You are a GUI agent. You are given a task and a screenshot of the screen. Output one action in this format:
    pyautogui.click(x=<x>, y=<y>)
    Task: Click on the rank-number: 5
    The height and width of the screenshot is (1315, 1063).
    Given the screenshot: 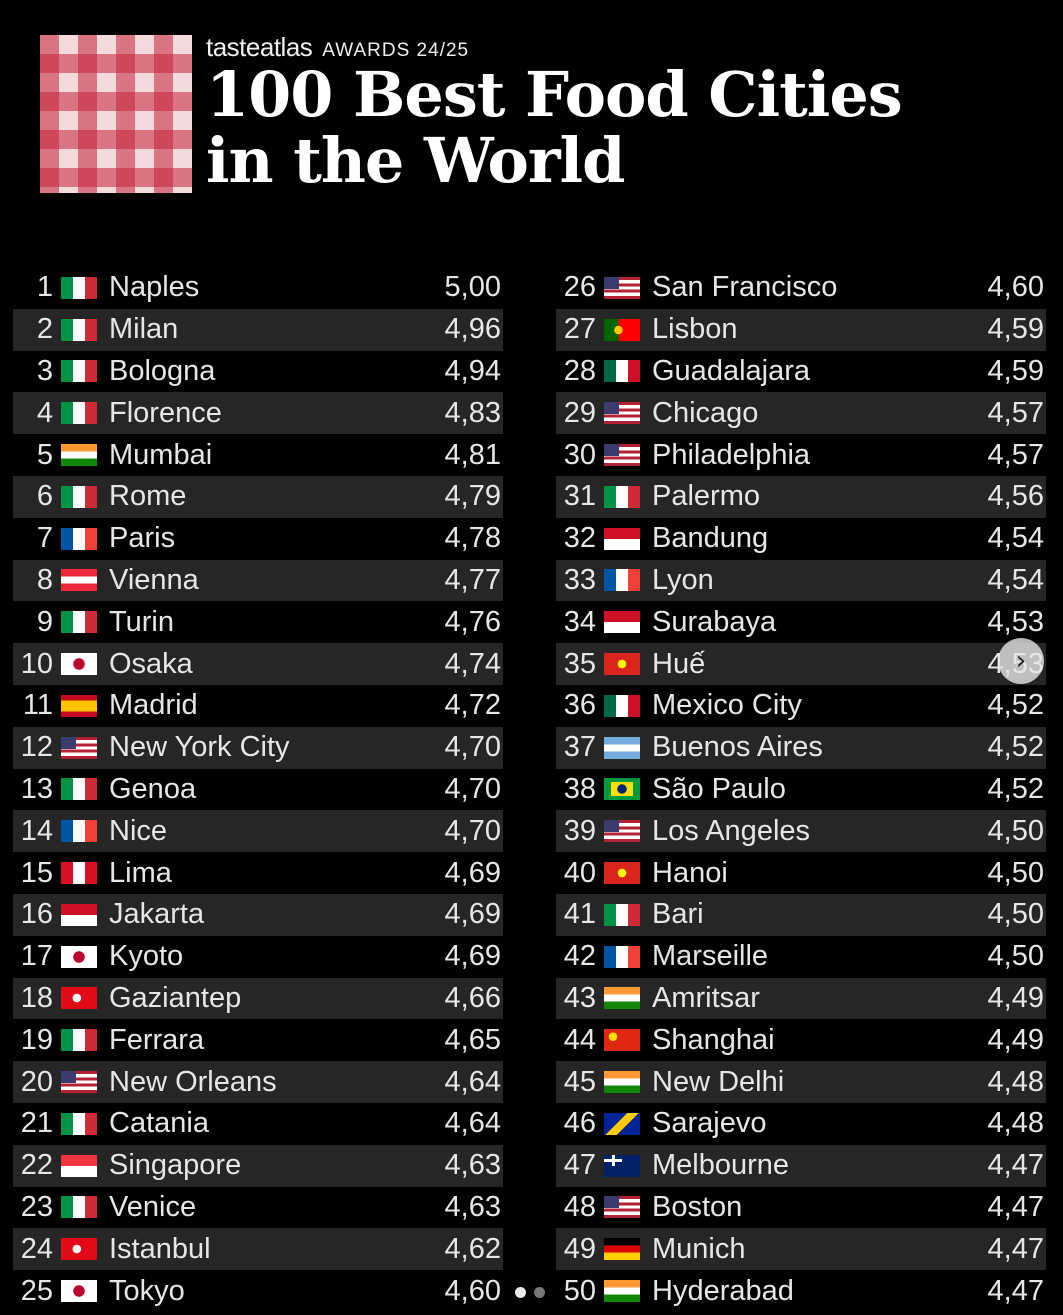 What is the action you would take?
    pyautogui.click(x=44, y=454)
    